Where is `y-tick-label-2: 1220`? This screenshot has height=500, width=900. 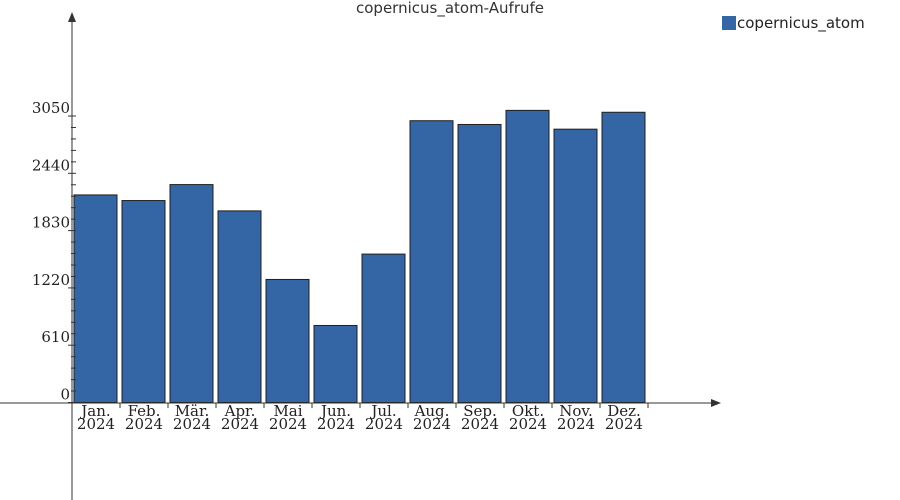 y-tick-label-2: 1220 is located at coordinates (51, 280).